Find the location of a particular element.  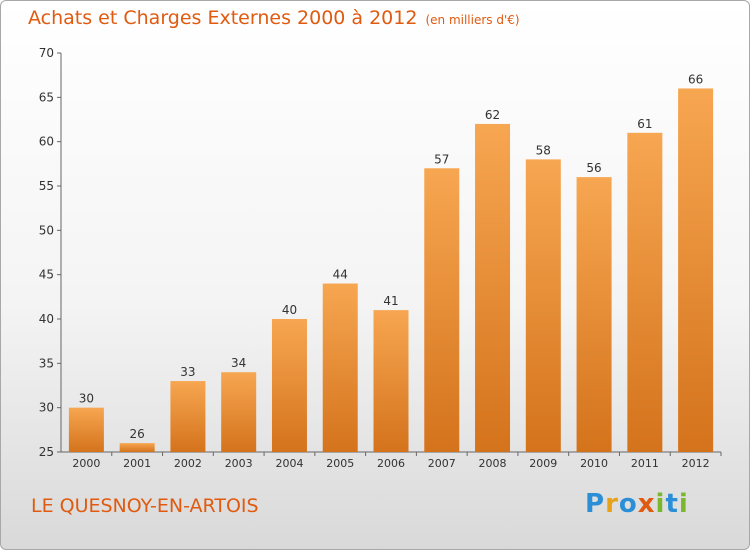

data-label: 62 is located at coordinates (492, 115).